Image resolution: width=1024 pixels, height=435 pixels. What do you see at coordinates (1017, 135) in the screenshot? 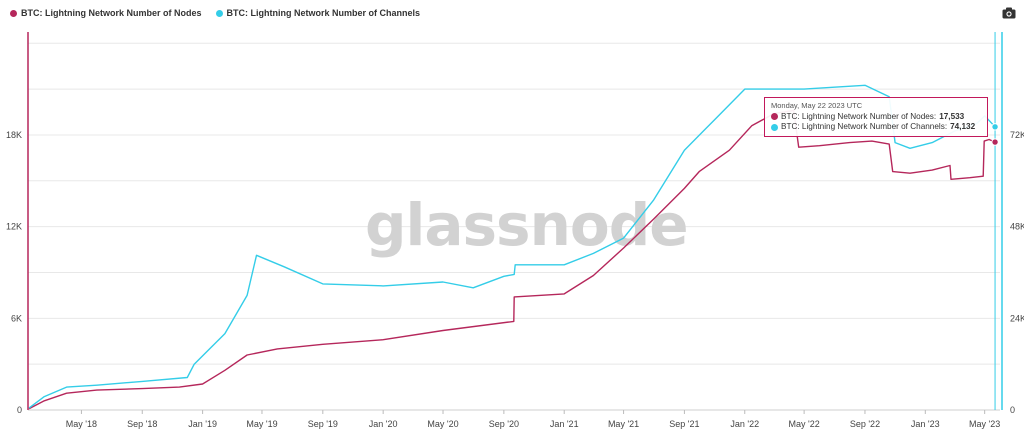
I see `y-right-tick-label: 72K` at bounding box center [1017, 135].